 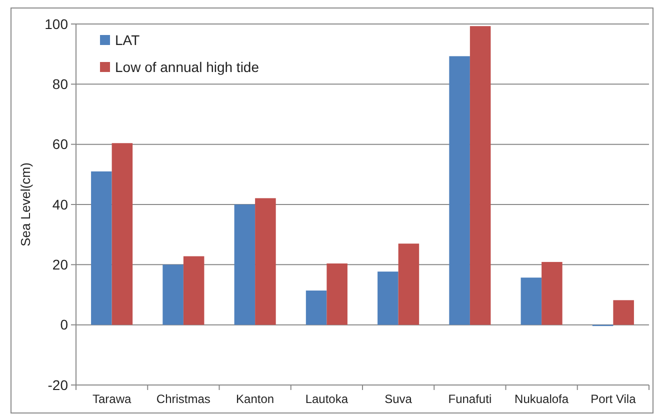 I want to click on y-tick-label: 60, so click(x=60, y=144).